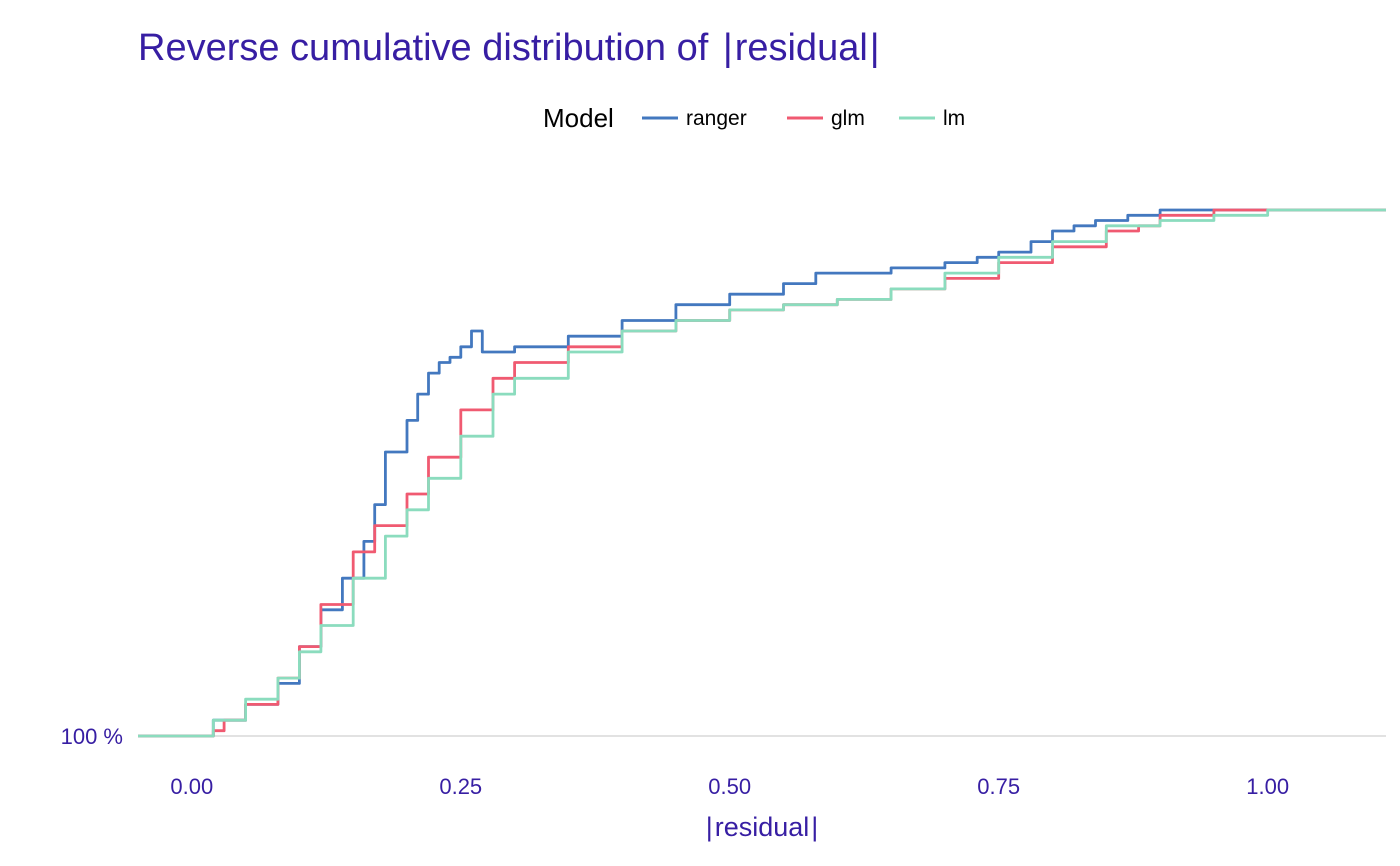 This screenshot has height=866, width=1400. What do you see at coordinates (848, 118) in the screenshot?
I see `legend-label-glm: glm` at bounding box center [848, 118].